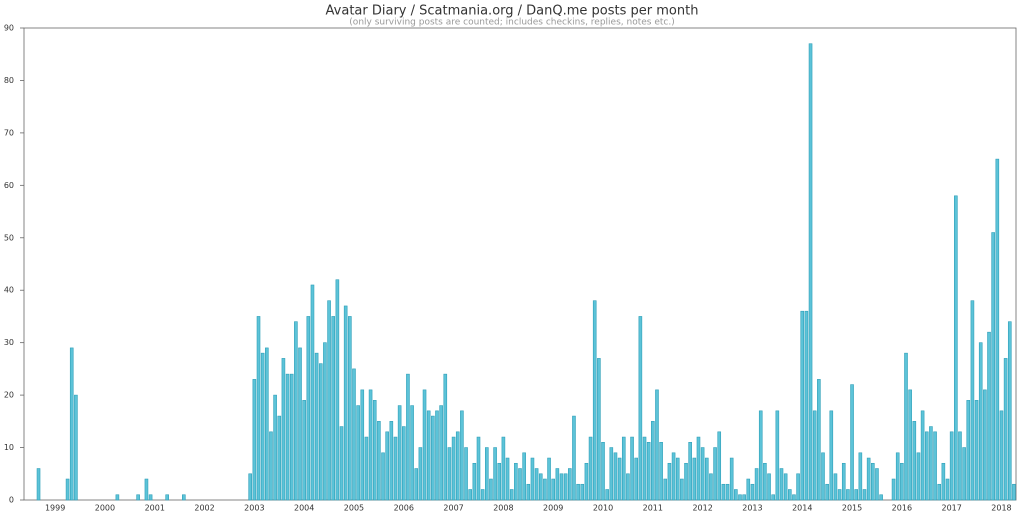  I want to click on x-tick-label: 1999, so click(55, 508).